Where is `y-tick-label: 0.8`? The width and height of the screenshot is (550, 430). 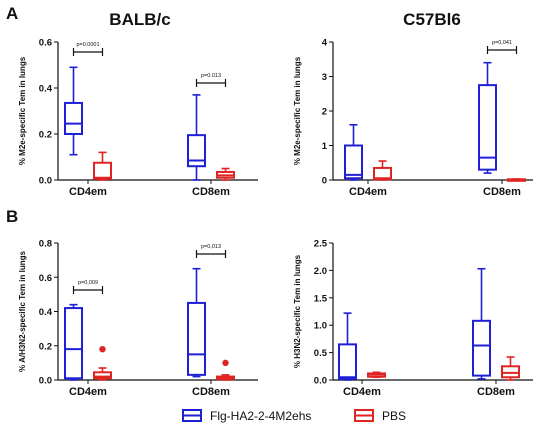
y-tick-label: 0.8 is located at coordinates (45, 244).